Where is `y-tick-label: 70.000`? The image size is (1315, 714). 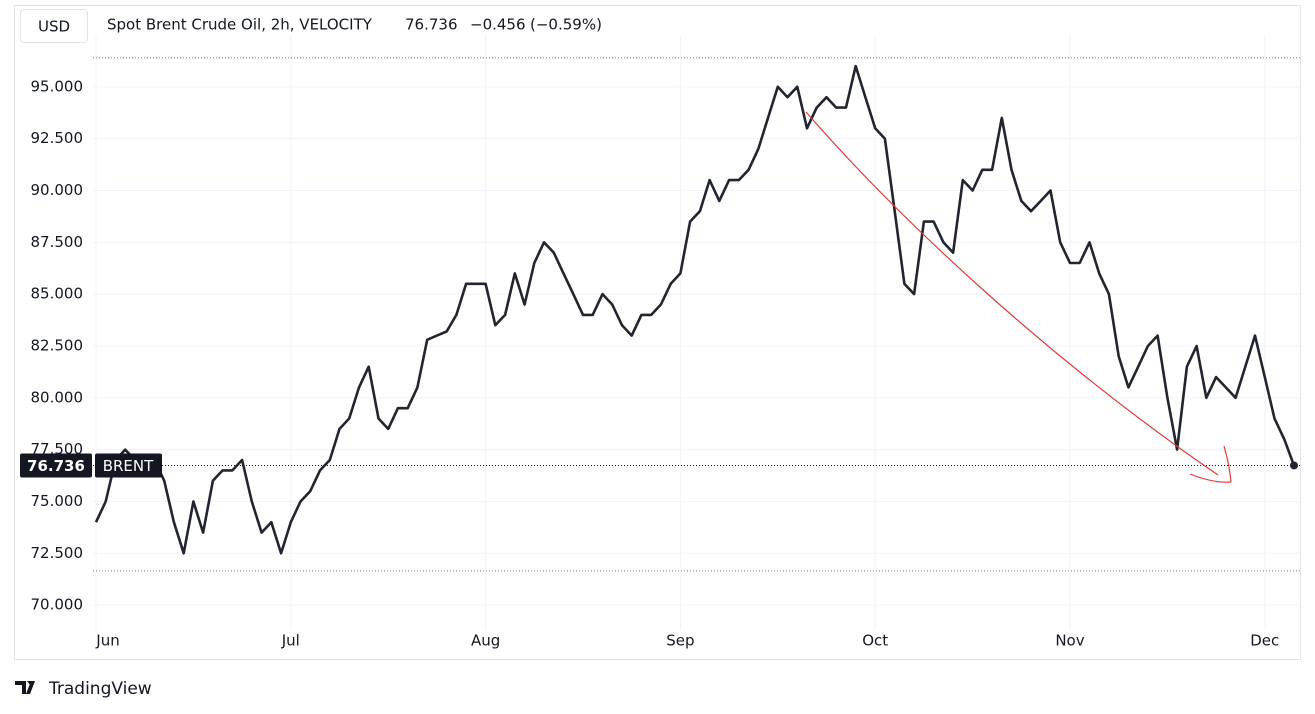 y-tick-label: 70.000 is located at coordinates (57, 605).